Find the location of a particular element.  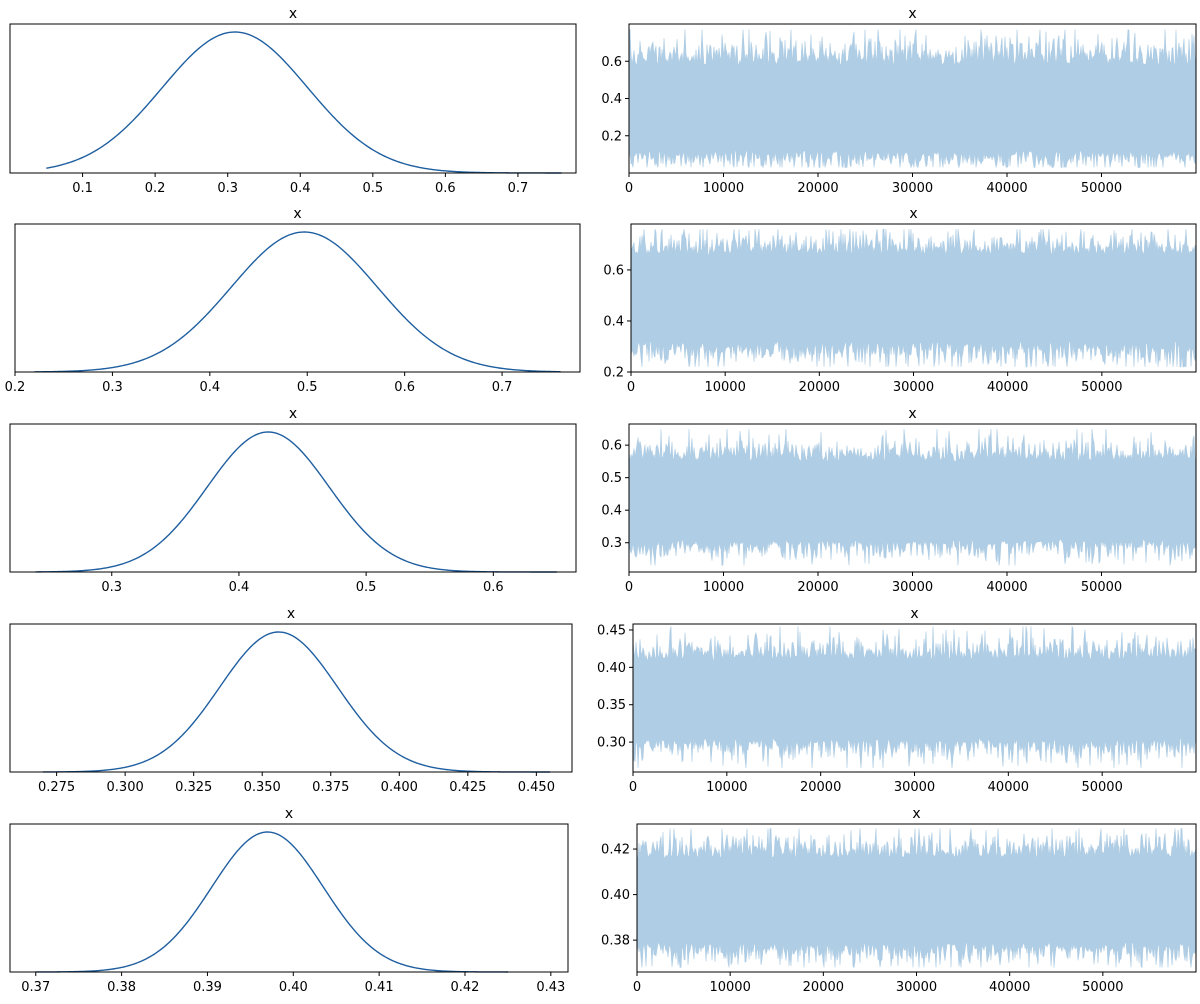

trace-xtick-label-2-5: 50000 is located at coordinates (1101, 587).